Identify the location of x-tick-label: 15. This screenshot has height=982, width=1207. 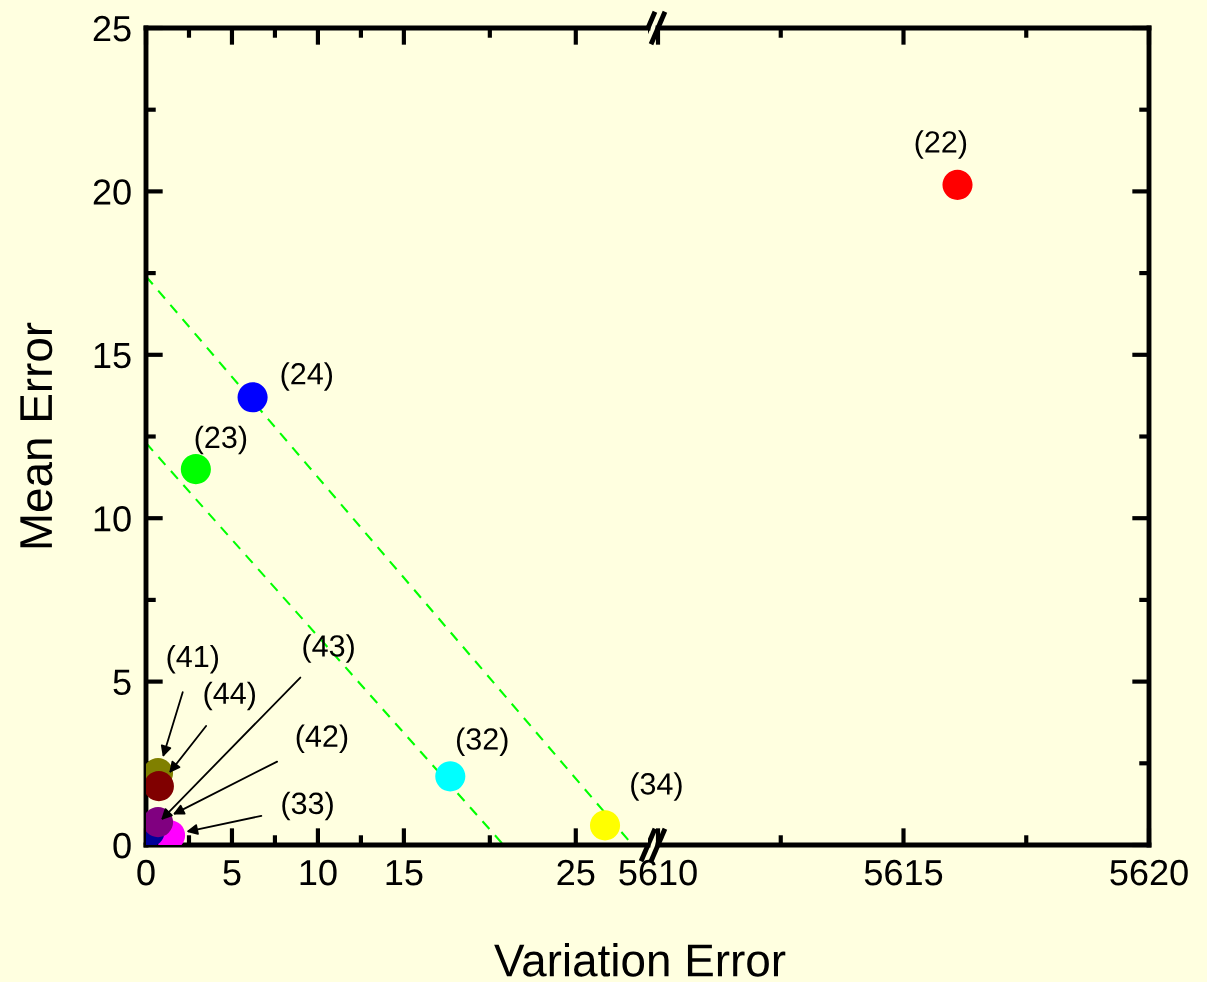
(404, 873).